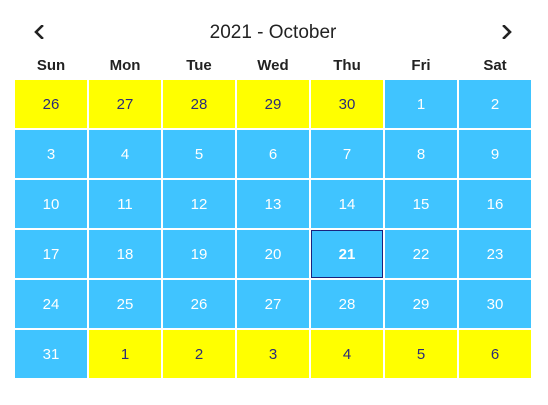 The height and width of the screenshot is (405, 548). Describe the element at coordinates (495, 104) in the screenshot. I see `day-cell: 2` at that location.